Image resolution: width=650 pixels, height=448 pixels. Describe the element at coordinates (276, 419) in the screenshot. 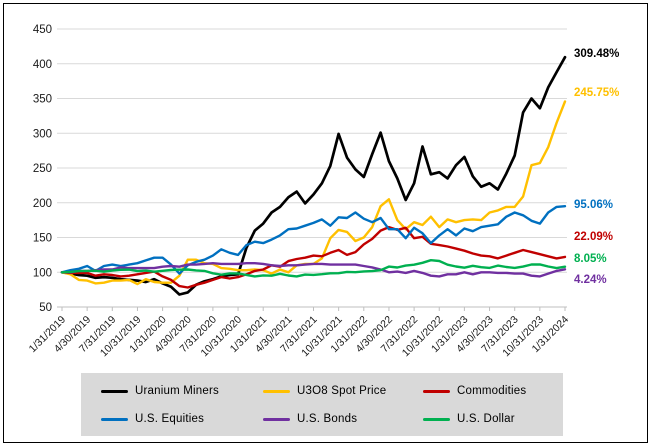

I see `legend-swatch-us-bonds` at that location.